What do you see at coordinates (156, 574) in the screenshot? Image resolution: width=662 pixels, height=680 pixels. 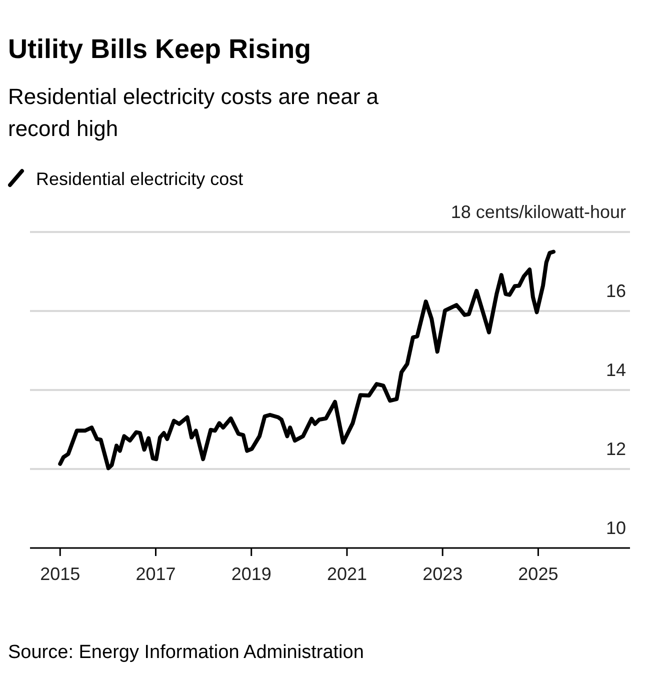 I see `x-tick-label: 2017` at bounding box center [156, 574].